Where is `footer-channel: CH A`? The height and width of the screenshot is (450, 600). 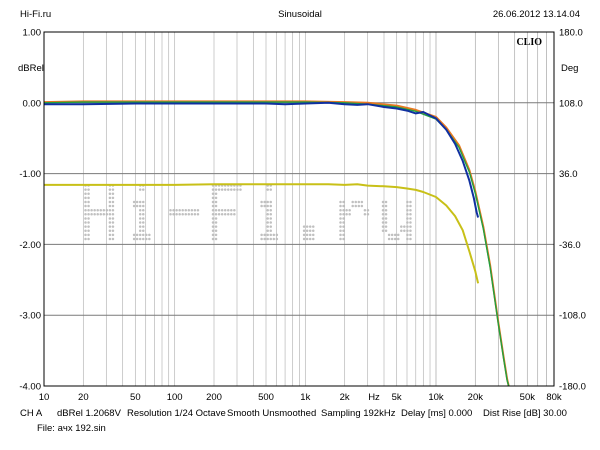 footer-channel: CH A is located at coordinates (31, 413).